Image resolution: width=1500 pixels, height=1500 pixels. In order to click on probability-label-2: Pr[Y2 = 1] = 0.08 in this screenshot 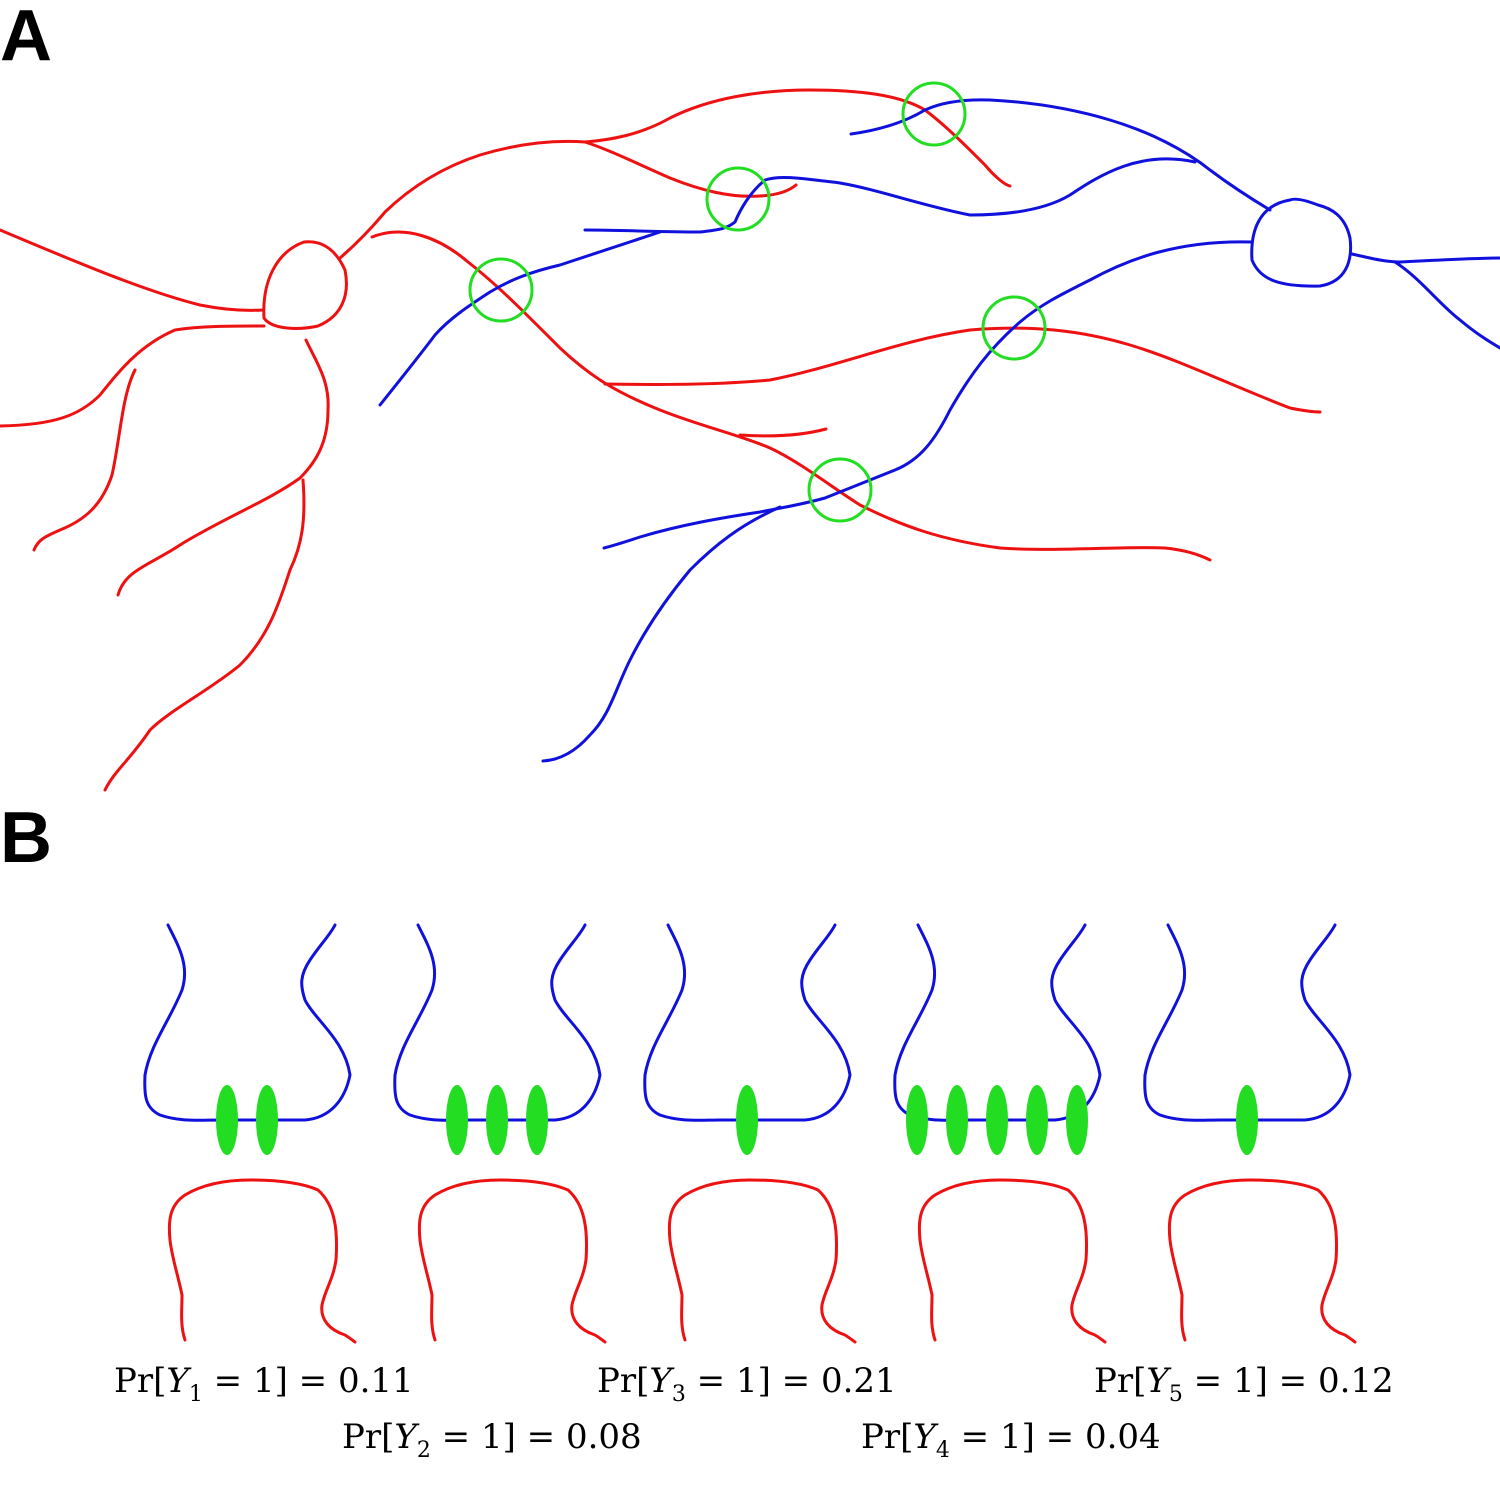, I will do `click(492, 1440)`.